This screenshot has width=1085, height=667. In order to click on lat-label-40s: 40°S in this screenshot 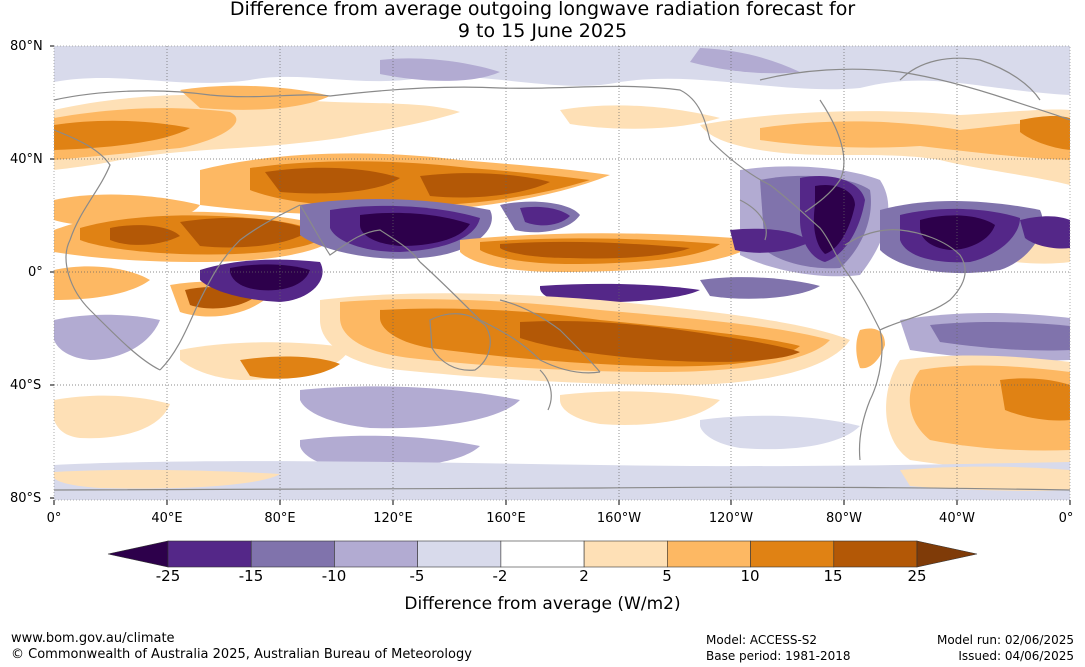, I will do `click(26, 385)`.